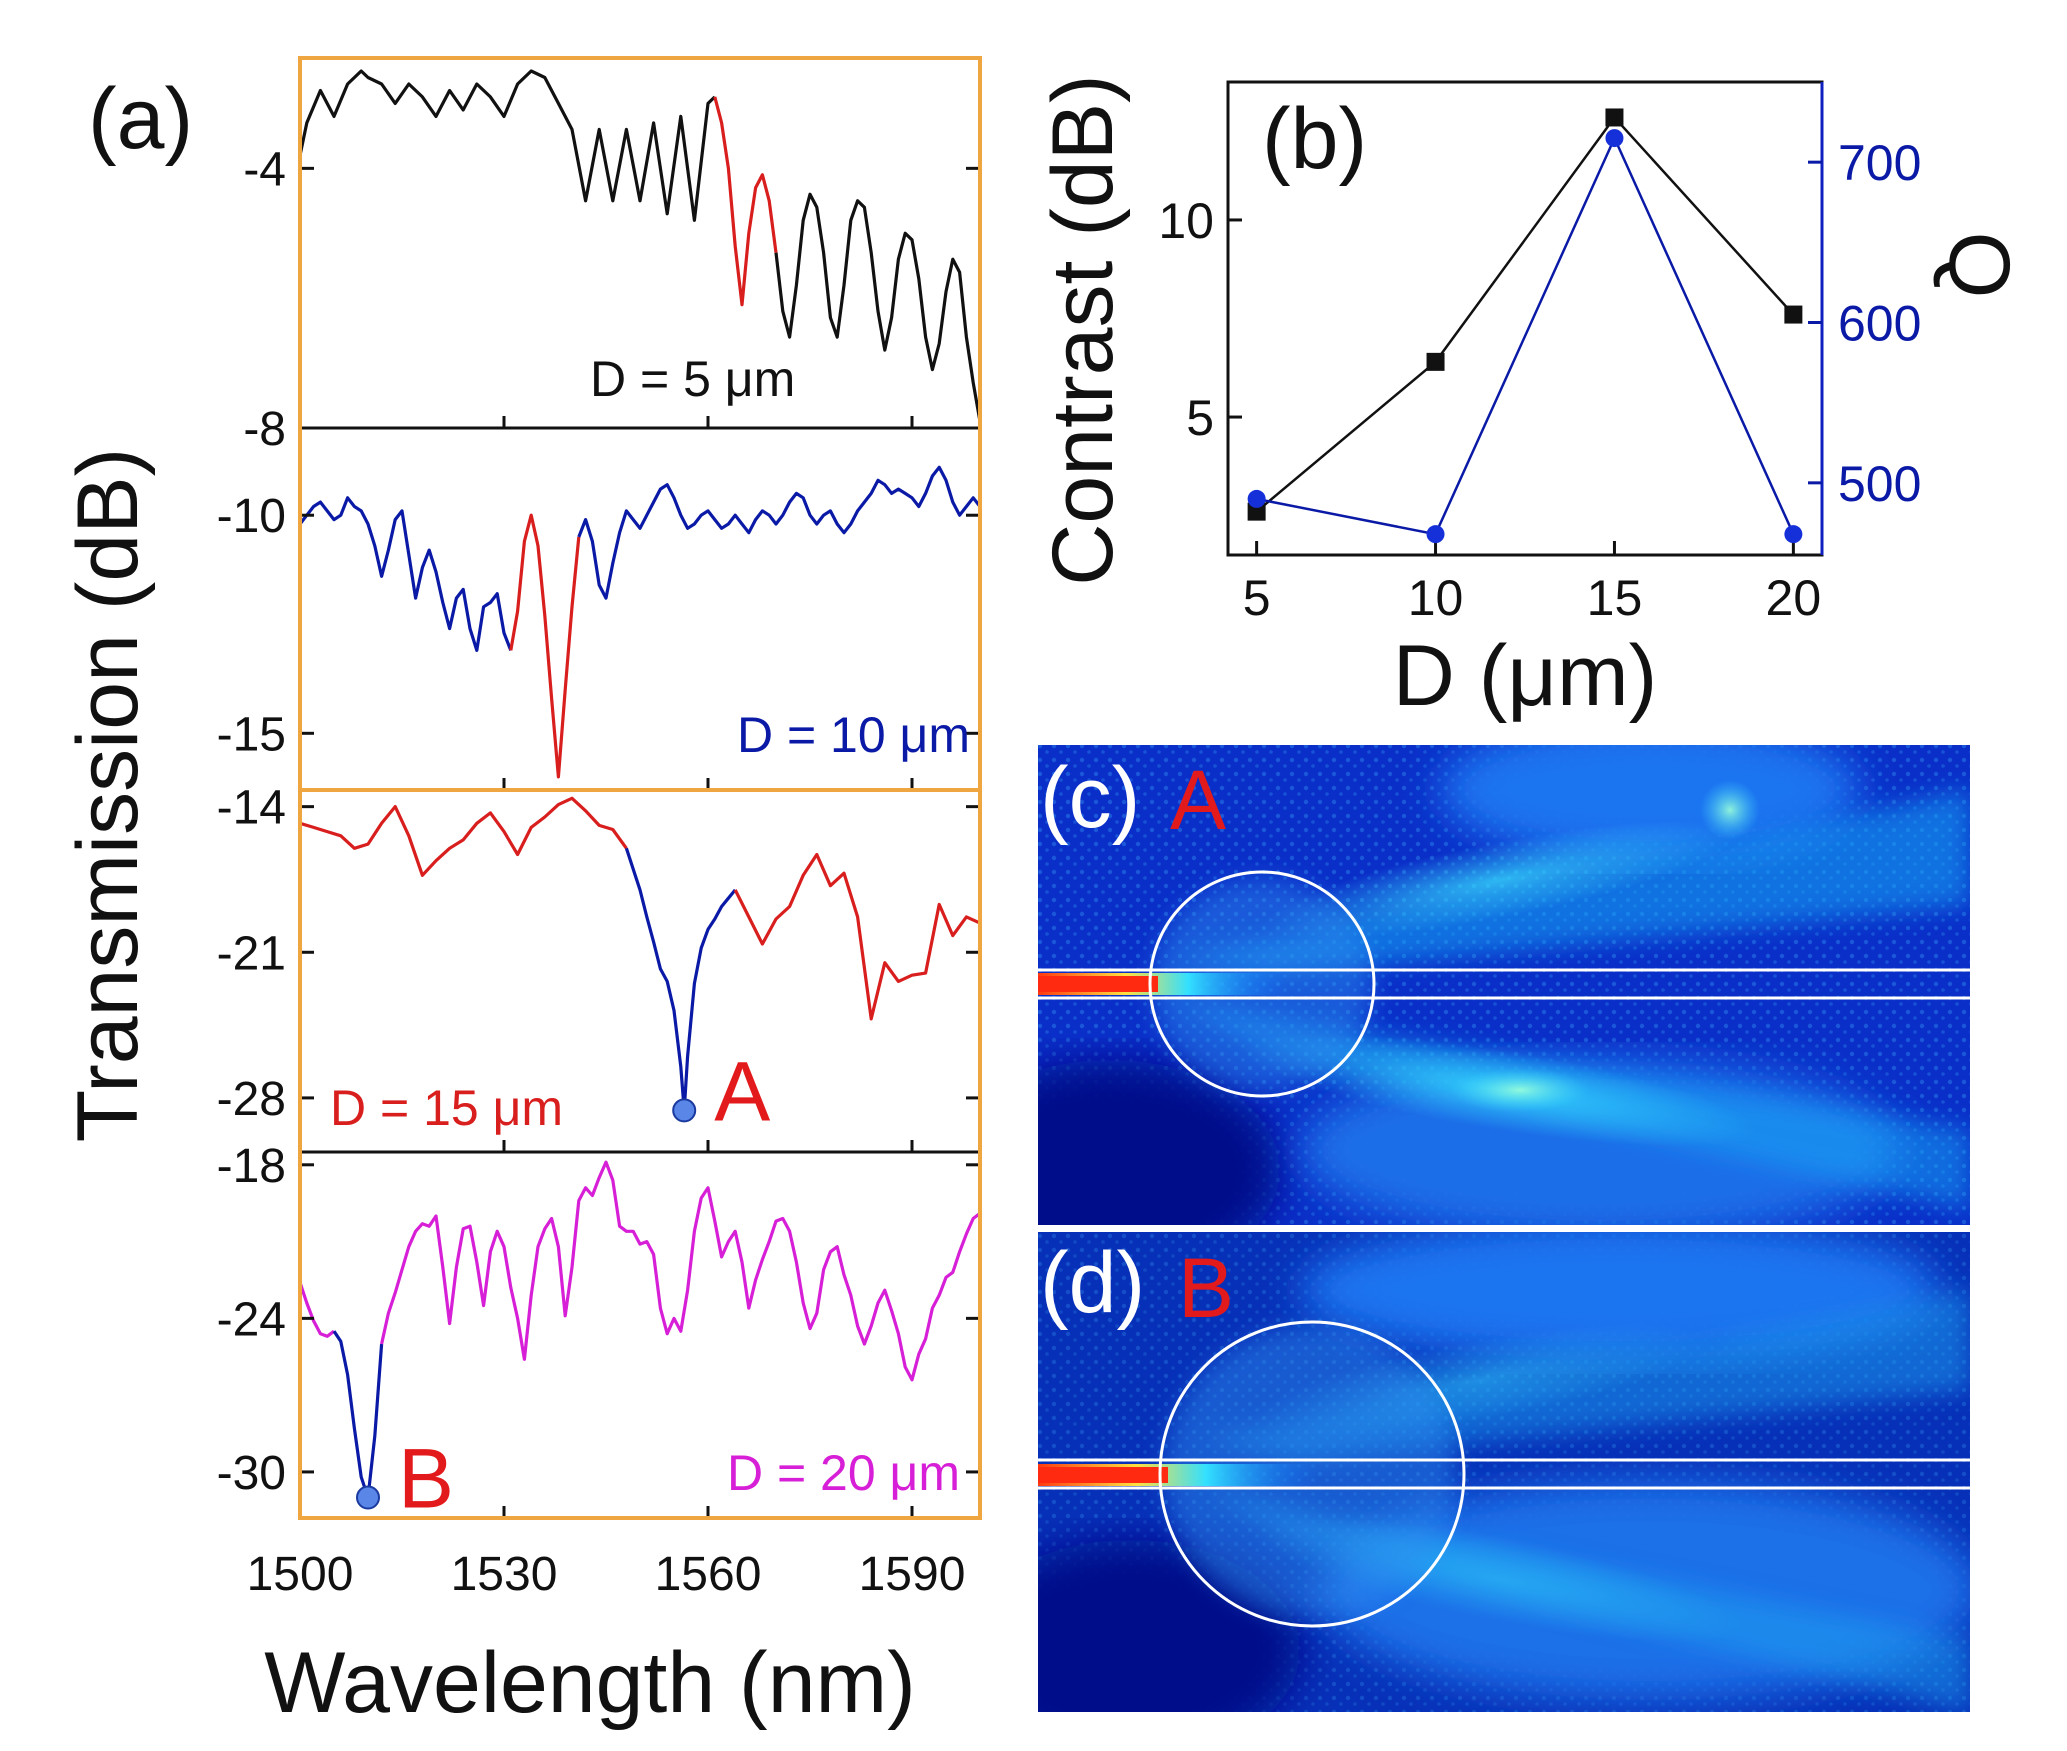 The image size is (2067, 1751). I want to click on b-y2tick-label: 600, so click(1879, 324).